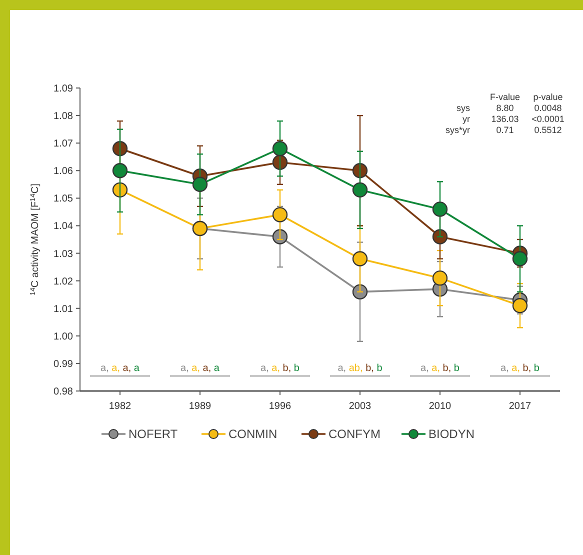 The width and height of the screenshot is (583, 555). What do you see at coordinates (505, 130) in the screenshot?
I see `annotation: 0.71` at bounding box center [505, 130].